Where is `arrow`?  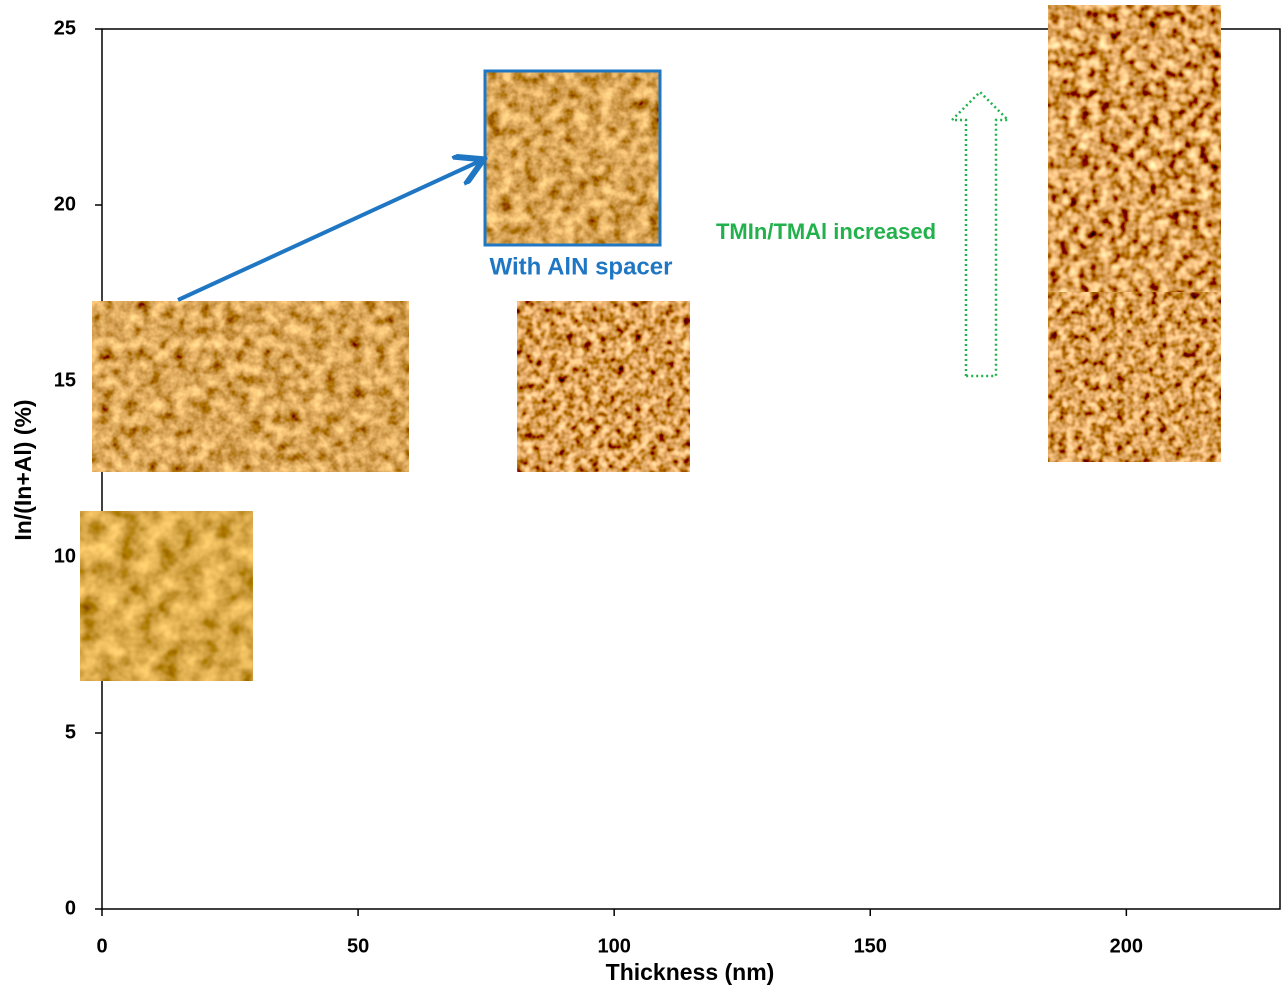 arrow is located at coordinates (328, 231).